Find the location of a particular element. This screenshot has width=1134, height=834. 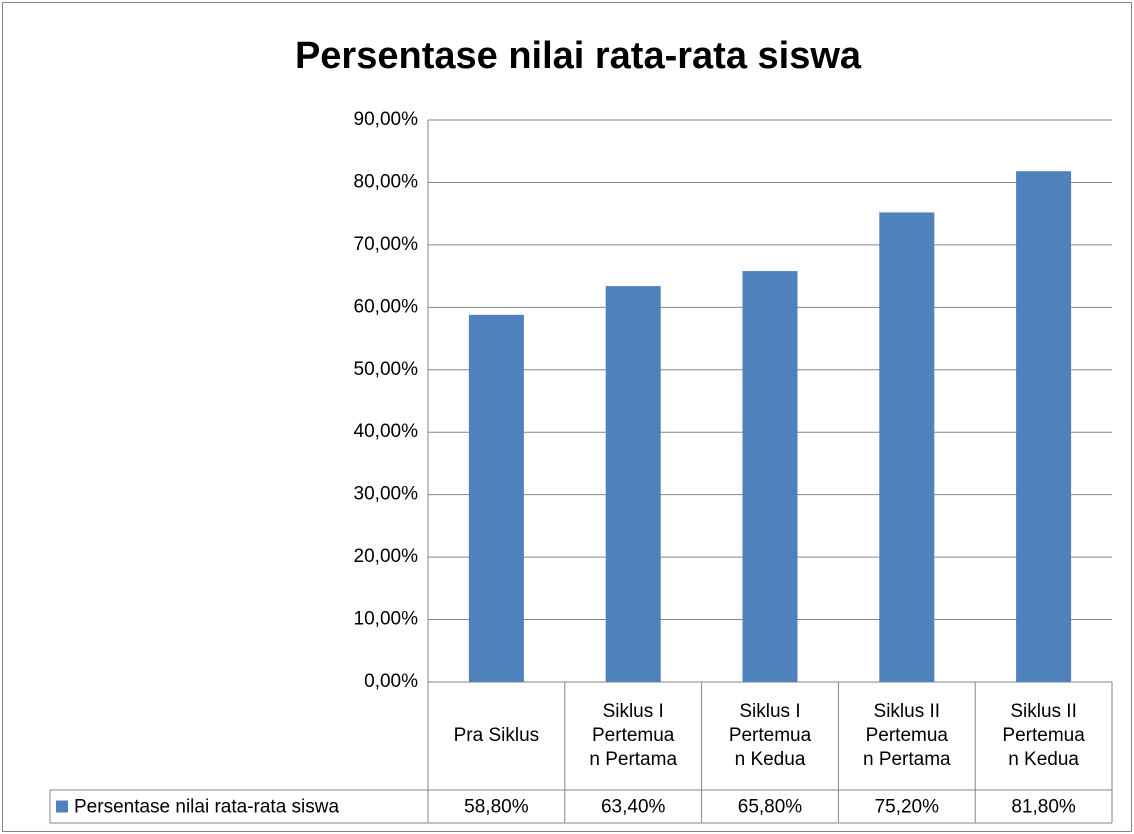

y-tick-label: 40,00% is located at coordinates (386, 431).